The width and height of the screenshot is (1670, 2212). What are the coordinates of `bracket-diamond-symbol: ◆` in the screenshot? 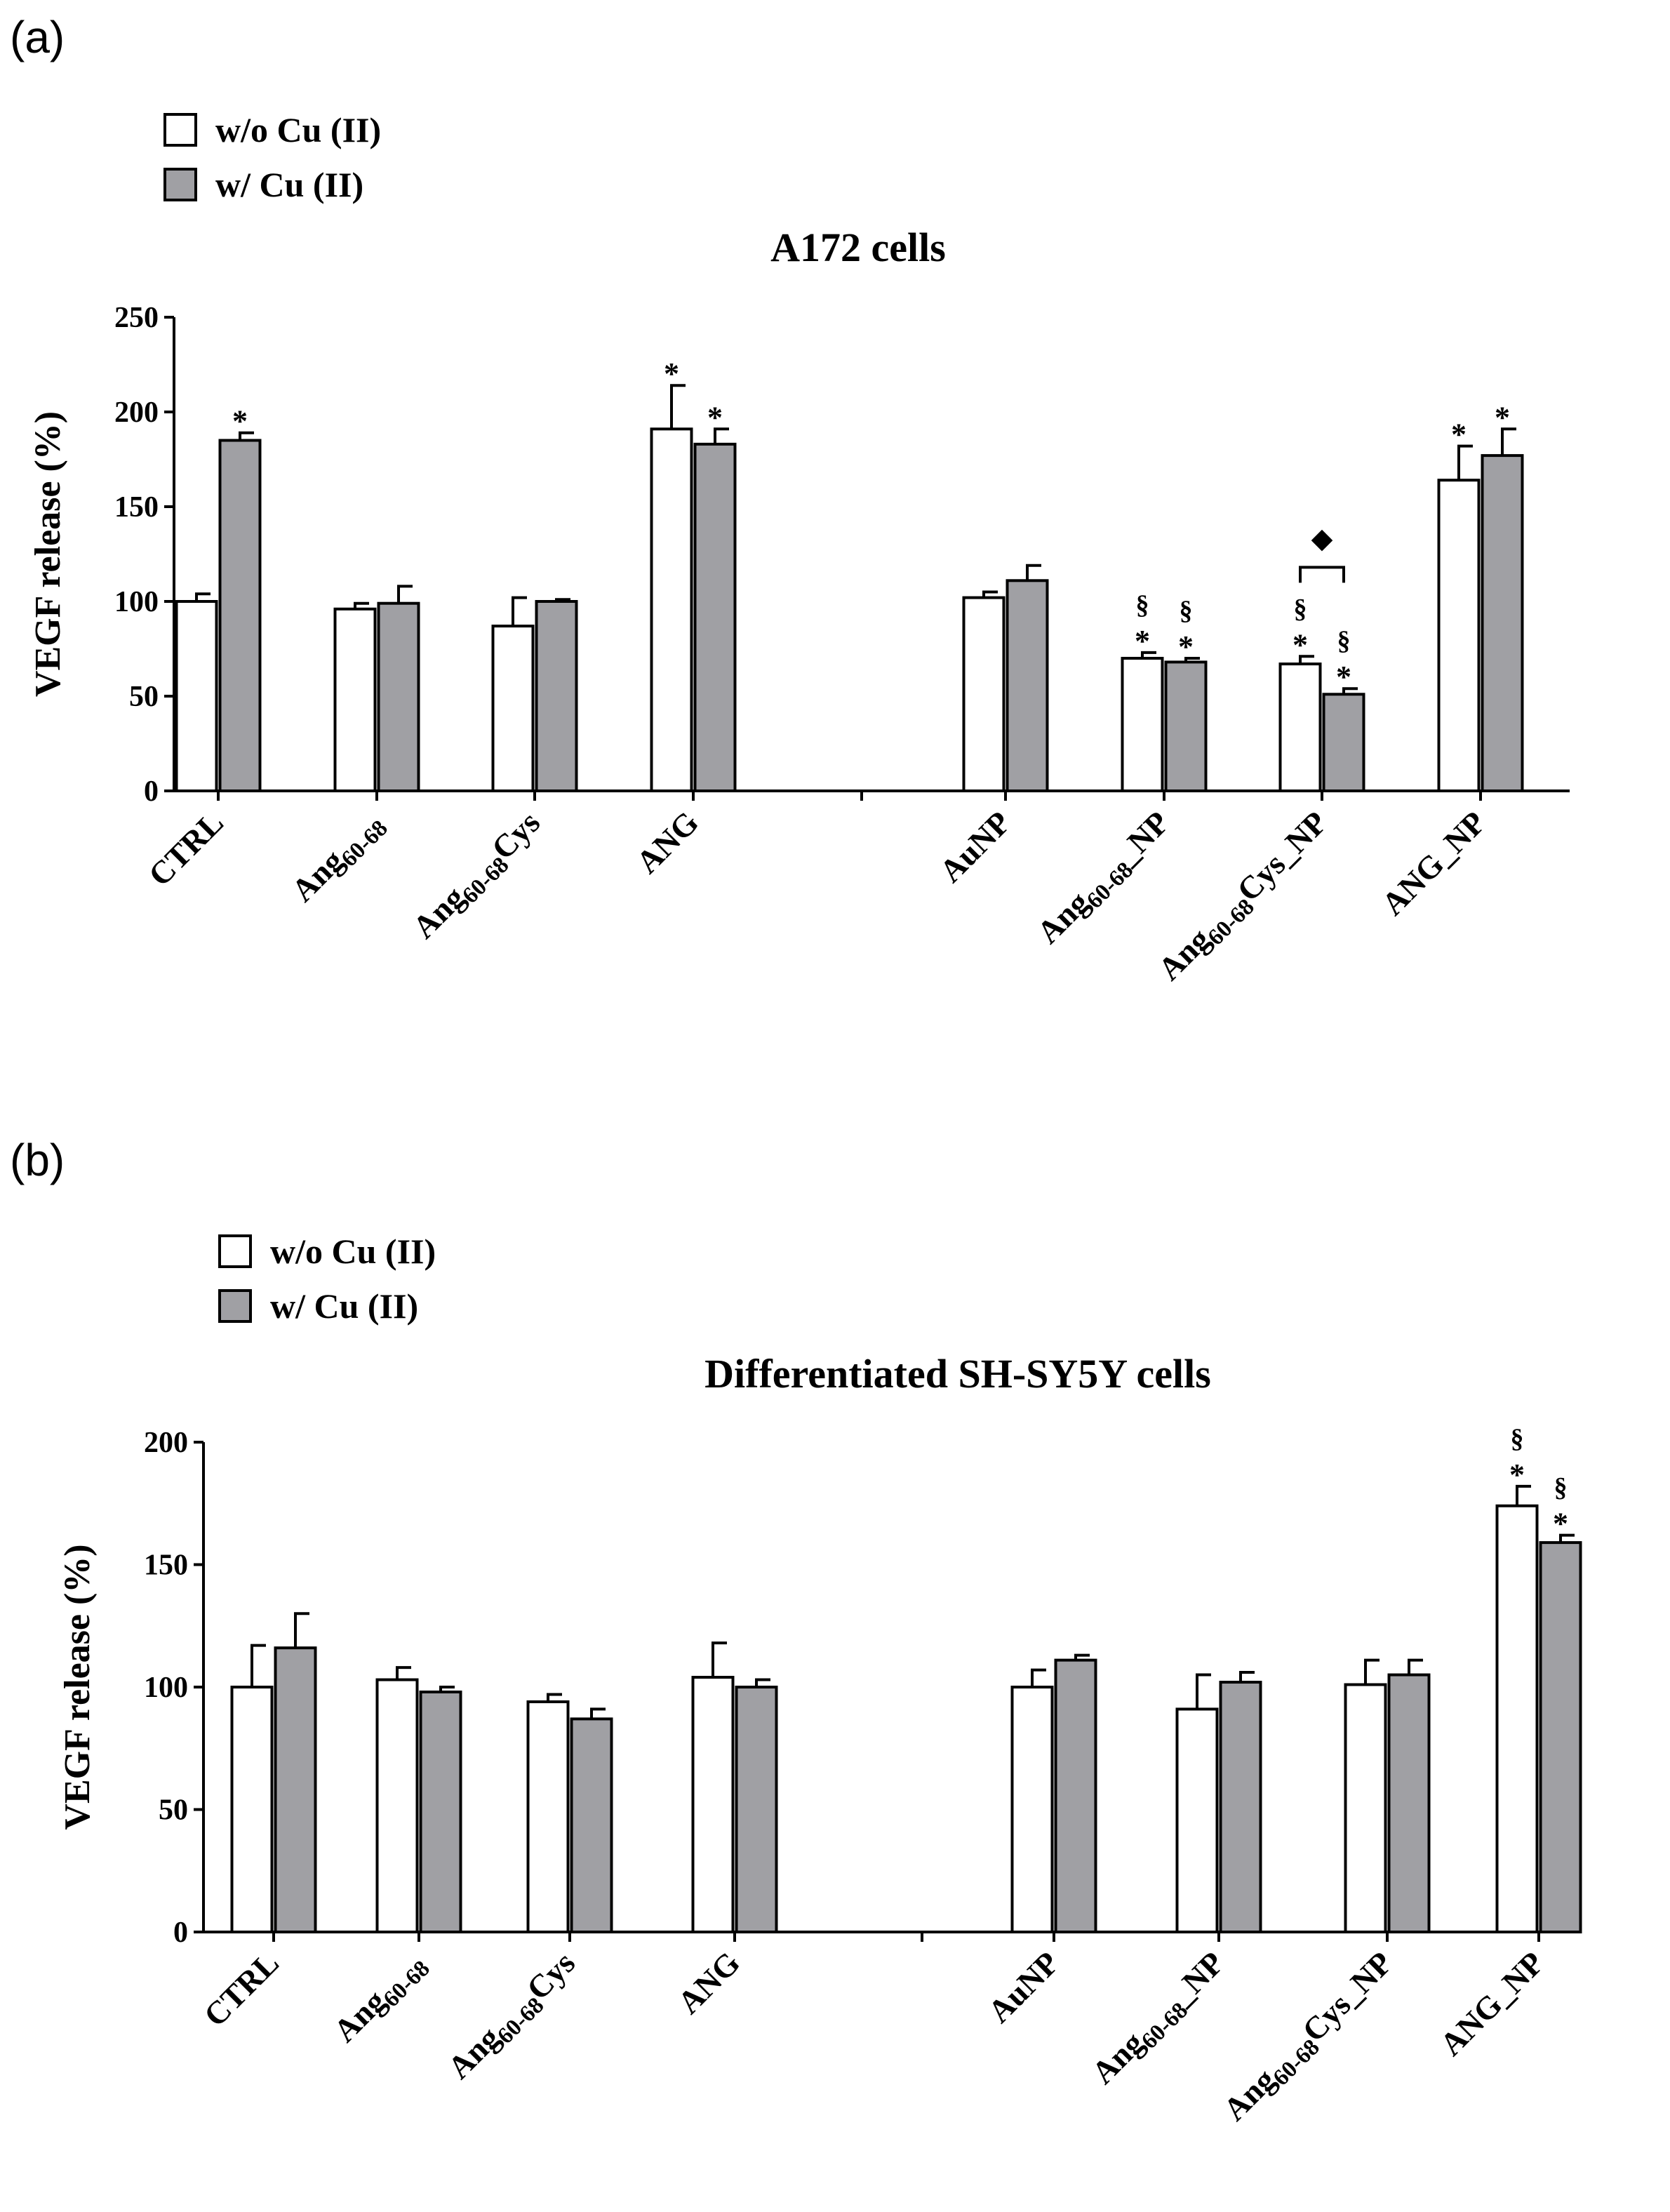 It's located at (1322, 538).